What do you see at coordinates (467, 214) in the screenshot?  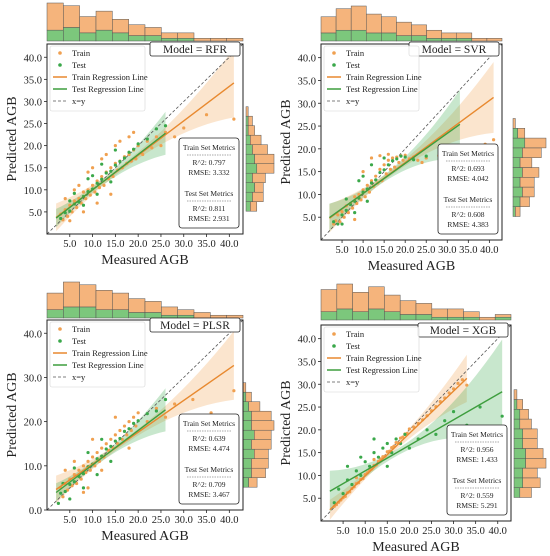 I see `metrics-test-r2: R^2: 0.608` at bounding box center [467, 214].